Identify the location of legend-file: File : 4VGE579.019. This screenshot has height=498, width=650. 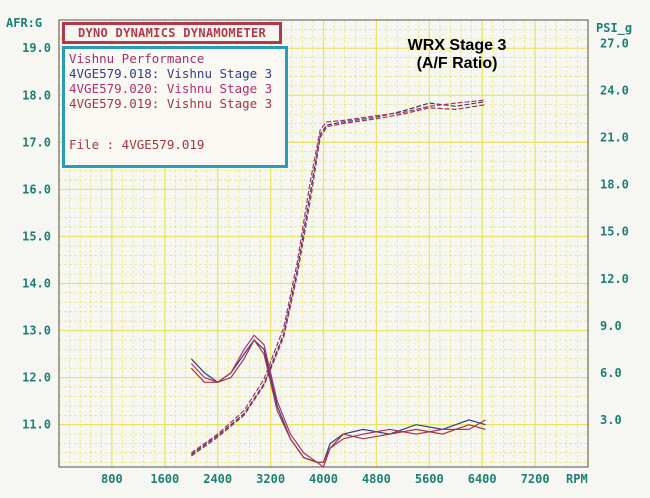
(137, 144).